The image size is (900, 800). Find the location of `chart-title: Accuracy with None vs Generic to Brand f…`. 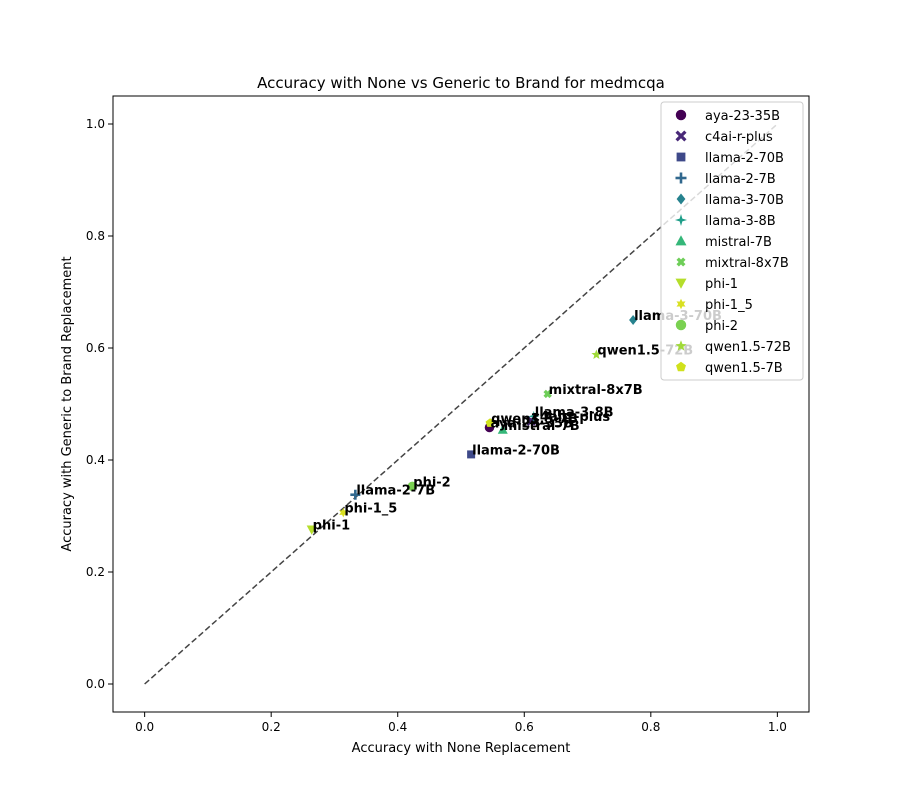

chart-title: Accuracy with None vs Generic to Brand f… is located at coordinates (461, 83).